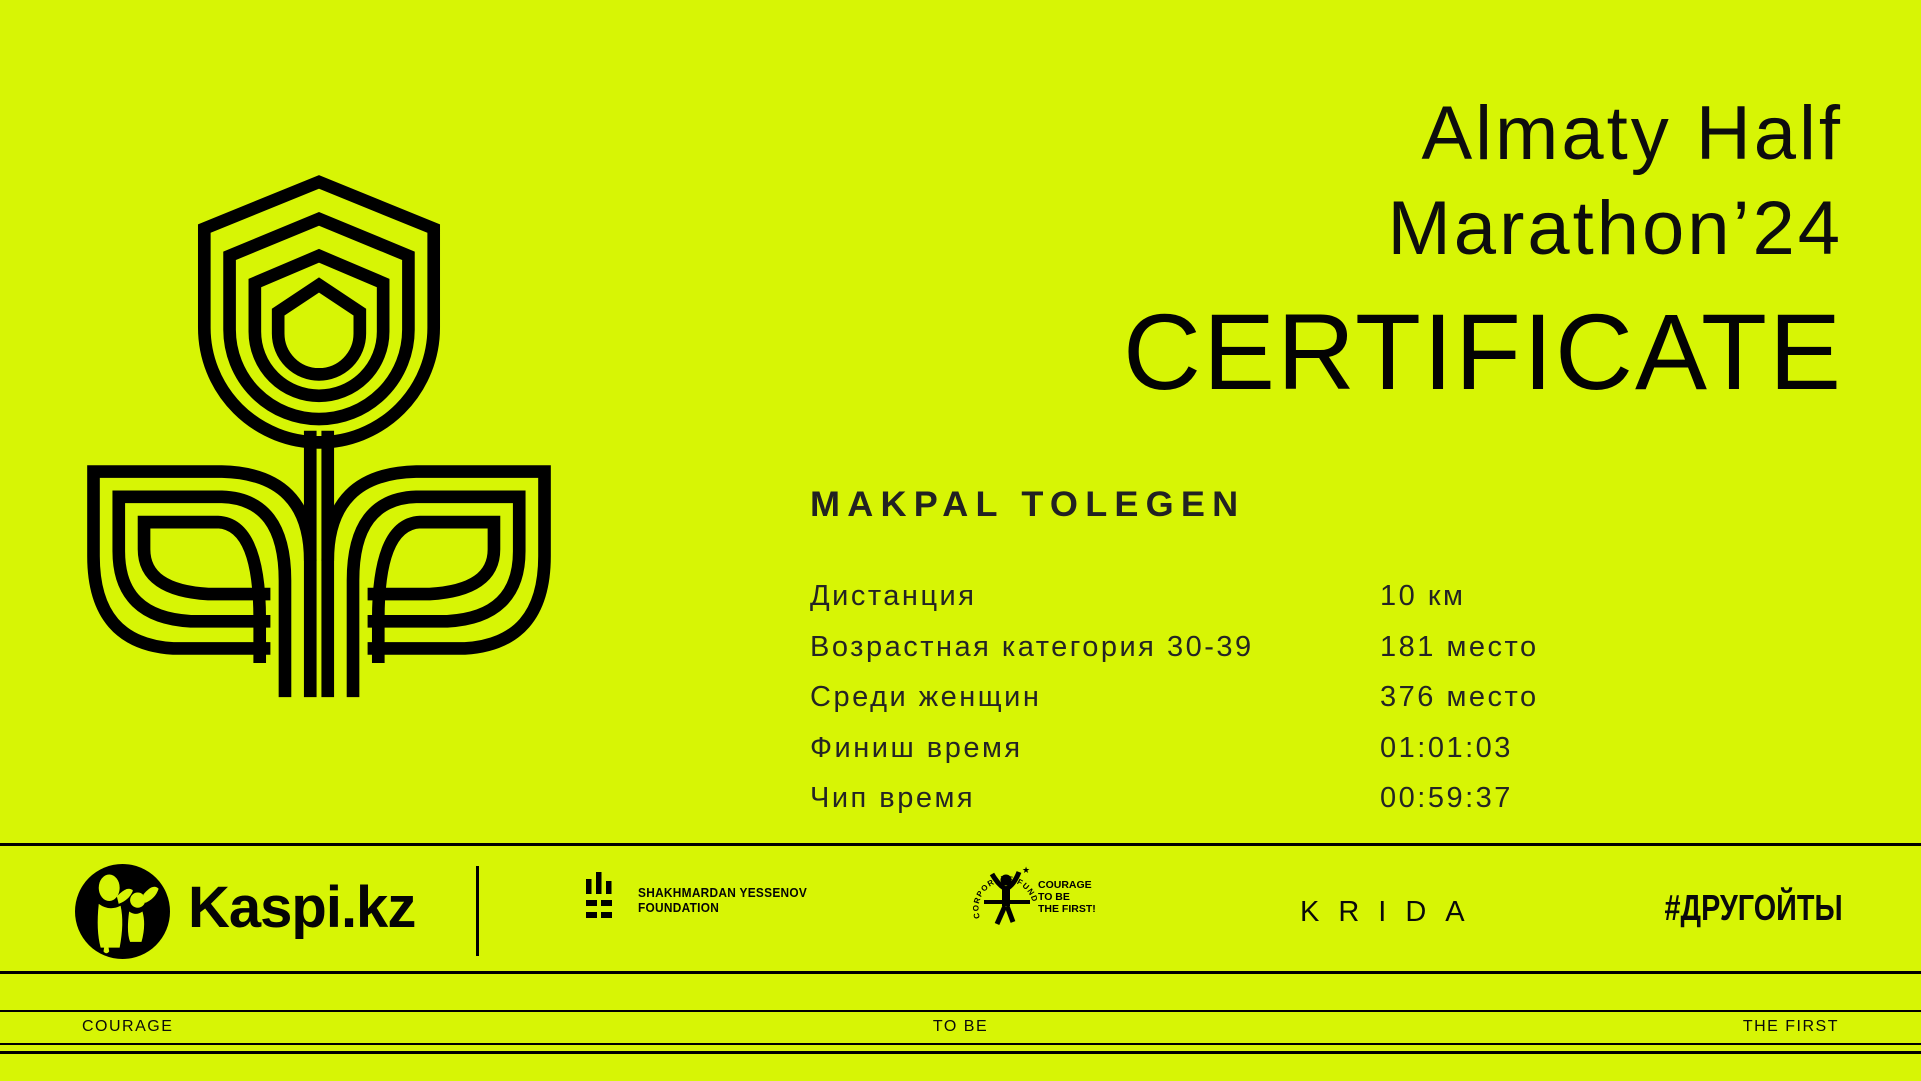 The width and height of the screenshot is (1921, 1081). What do you see at coordinates (319, 436) in the screenshot?
I see `tulip-logo-icon` at bounding box center [319, 436].